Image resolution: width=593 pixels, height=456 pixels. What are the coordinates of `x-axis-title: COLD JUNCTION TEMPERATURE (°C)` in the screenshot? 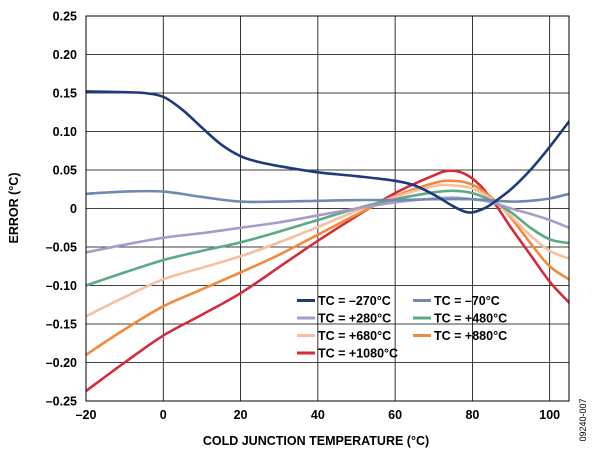 It's located at (316, 441).